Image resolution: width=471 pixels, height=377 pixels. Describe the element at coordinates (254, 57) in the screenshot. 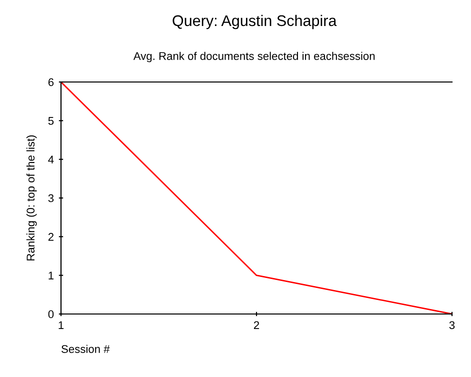

I see `chart-subtitle: Avg. Rank of documents selected in eachsession` at that location.